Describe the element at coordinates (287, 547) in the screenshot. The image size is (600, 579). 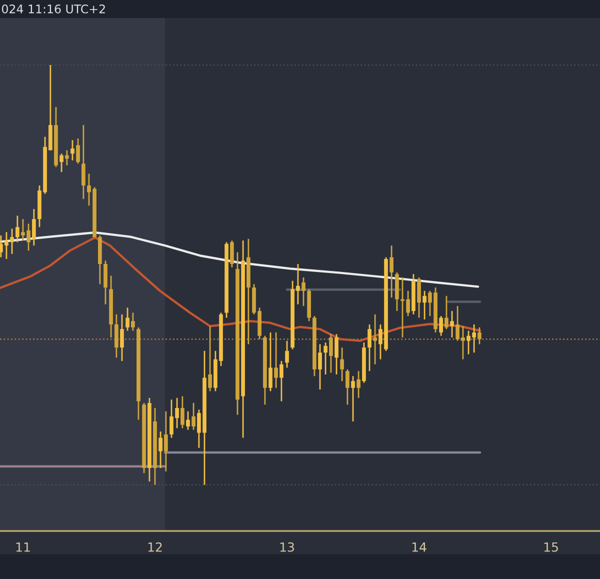
I see `x-tick-label: 13` at that location.